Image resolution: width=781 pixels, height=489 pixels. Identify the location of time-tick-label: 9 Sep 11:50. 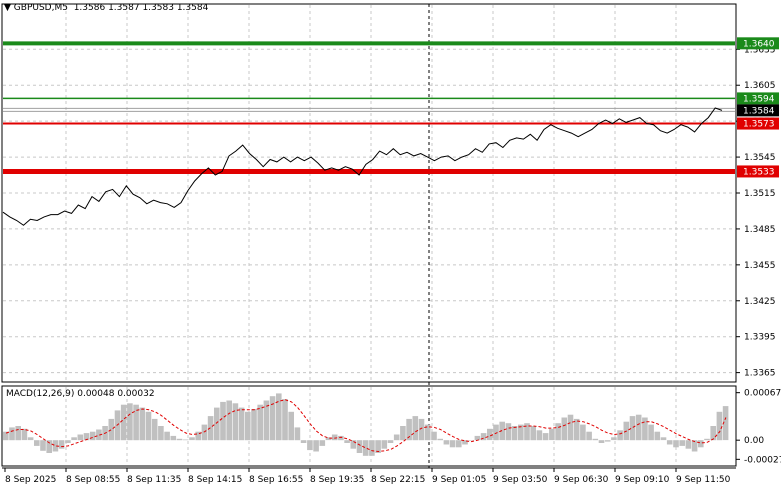
(703, 480).